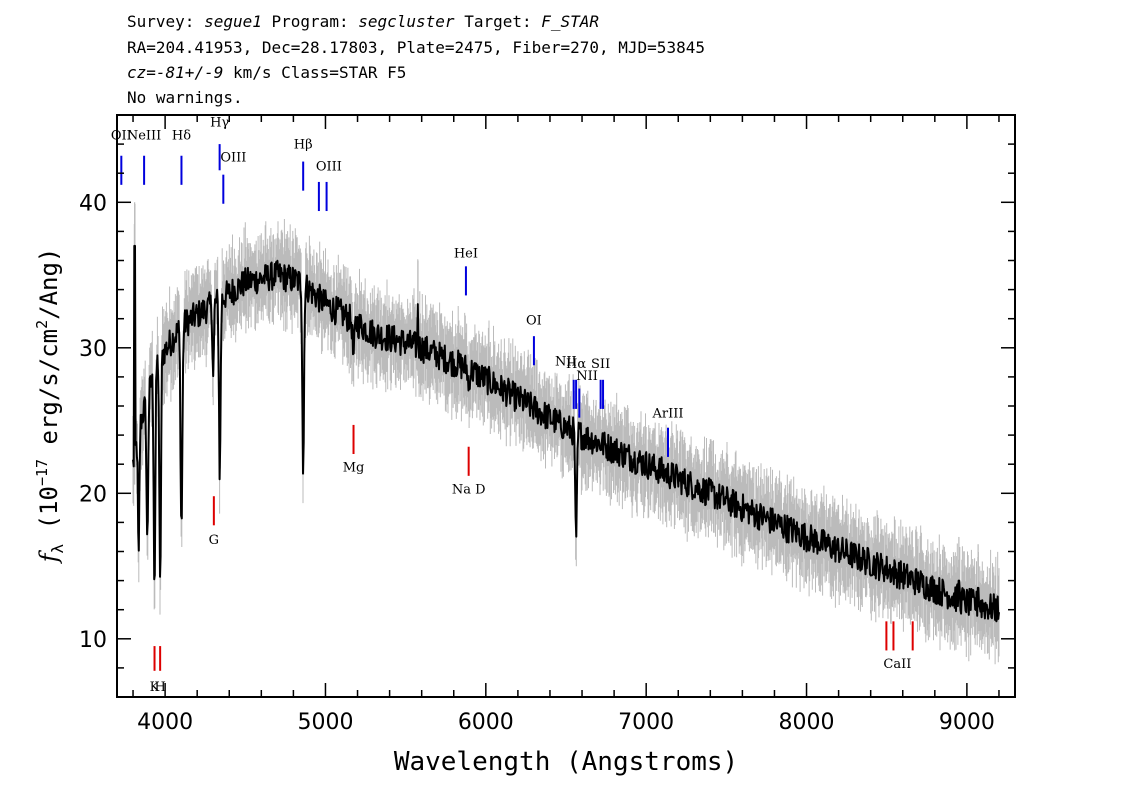 The image size is (1134, 810). Describe the element at coordinates (165, 722) in the screenshot. I see `x-tick-label: 4000` at that location.